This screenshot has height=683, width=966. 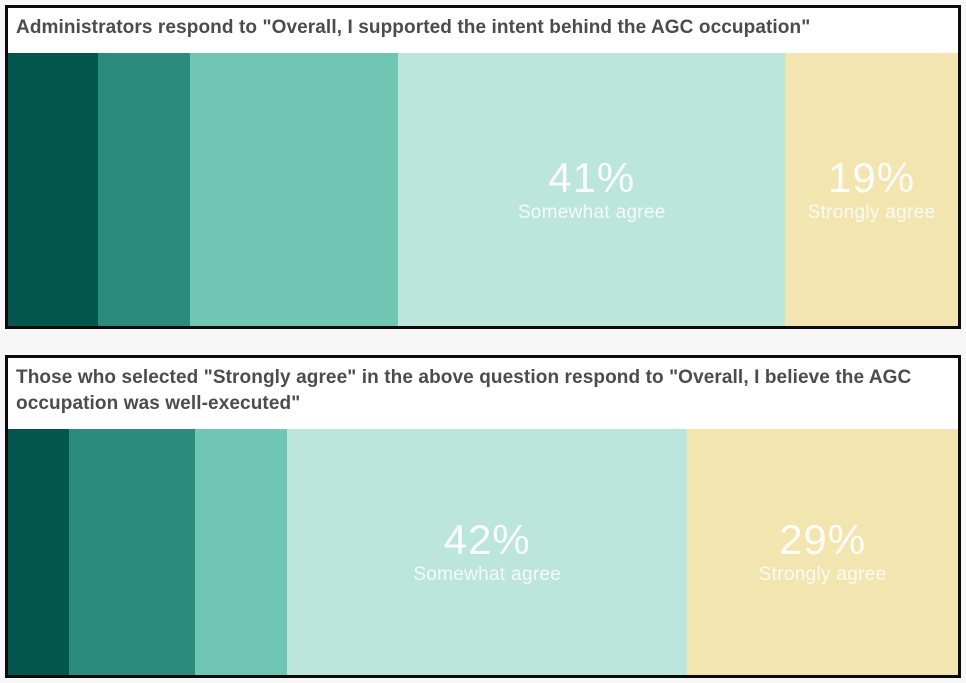 I want to click on bar-segment-strongly-agree: 29% Strongly agree, so click(x=822, y=552).